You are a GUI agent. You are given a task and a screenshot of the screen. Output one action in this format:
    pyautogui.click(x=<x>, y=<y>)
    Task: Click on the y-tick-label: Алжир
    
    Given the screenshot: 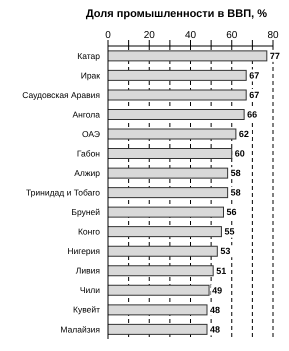 What is the action you would take?
    pyautogui.click(x=87, y=173)
    